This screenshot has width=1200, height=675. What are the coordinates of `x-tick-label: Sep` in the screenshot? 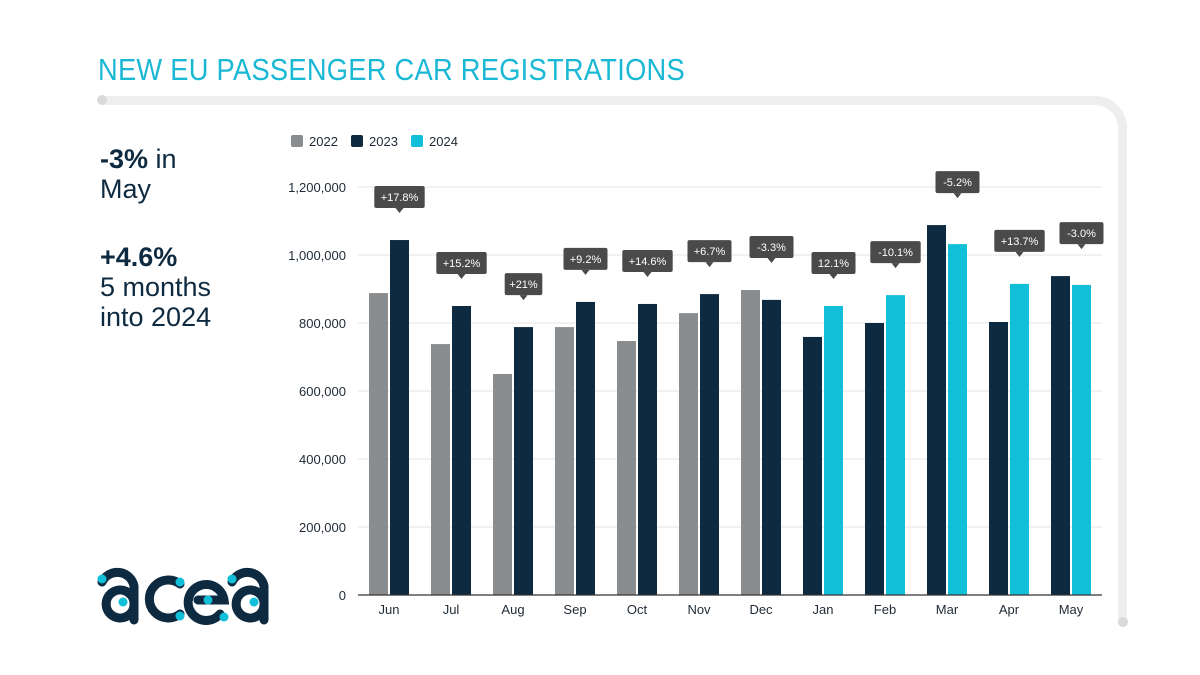 It's located at (574, 609).